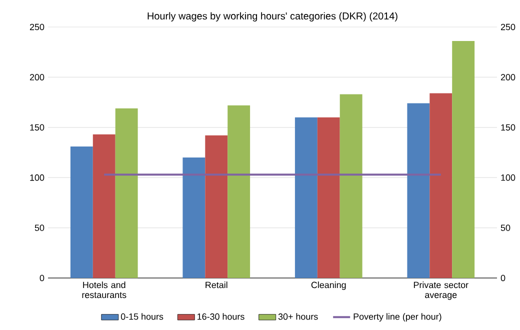  Describe the element at coordinates (503, 278) in the screenshot. I see `y2-tick-label: 0` at that location.